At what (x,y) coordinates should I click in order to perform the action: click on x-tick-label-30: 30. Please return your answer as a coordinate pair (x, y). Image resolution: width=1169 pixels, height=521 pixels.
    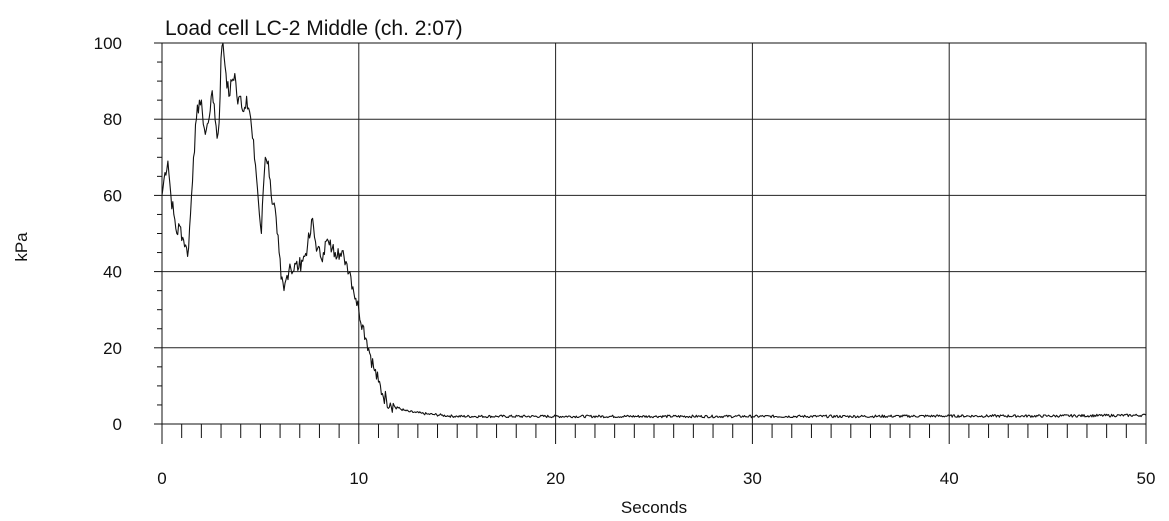
    Looking at the image, I should click on (752, 478).